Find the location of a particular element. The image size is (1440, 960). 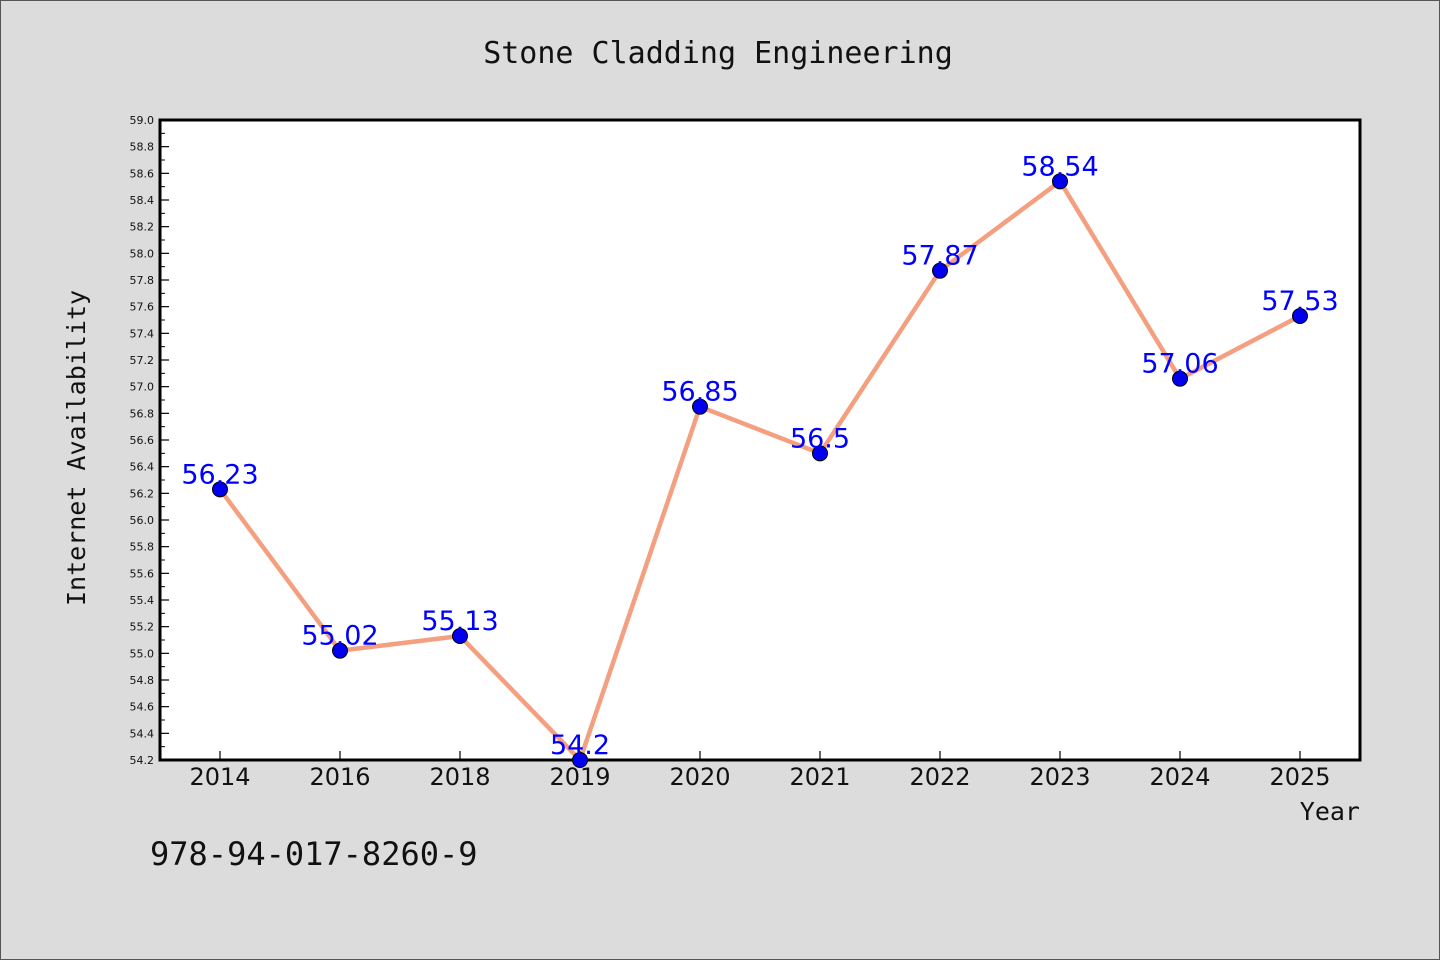

y-tick-label: 57.6 is located at coordinates (142, 307).